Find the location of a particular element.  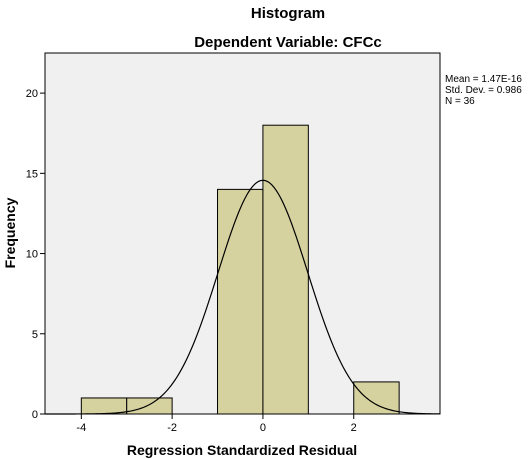

y-axis-label: Frequency is located at coordinates (10, 232).